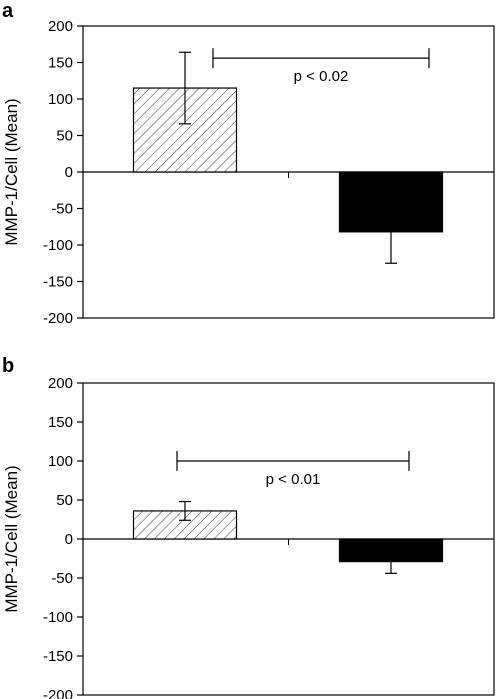  I want to click on p0-ytick-label: -200, so click(58, 318).